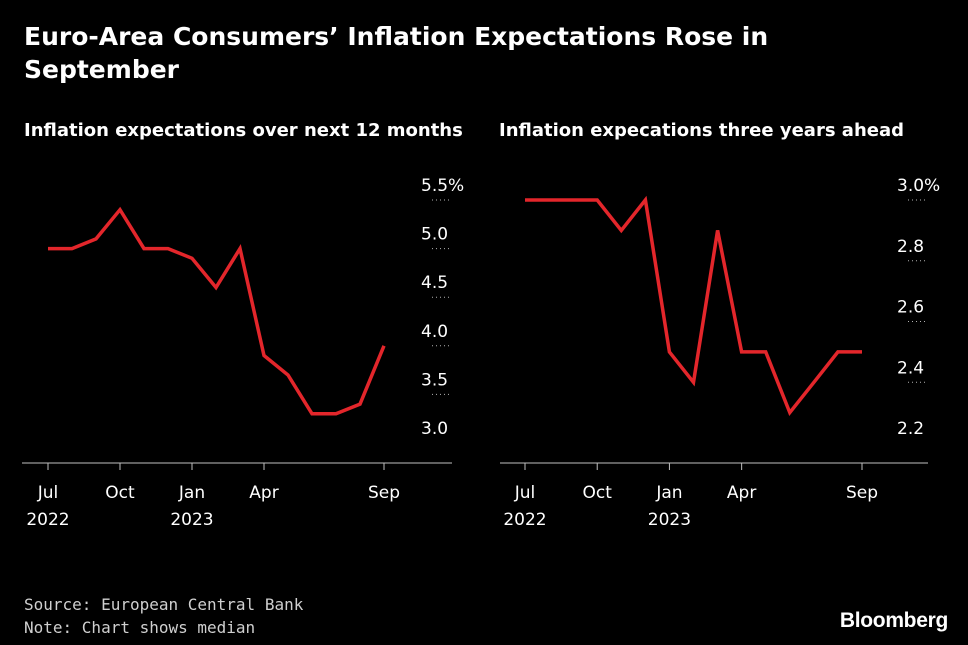 The image size is (968, 645). Describe the element at coordinates (702, 130) in the screenshot. I see `right-panel-title: Inflation expecations three years ahead` at that location.